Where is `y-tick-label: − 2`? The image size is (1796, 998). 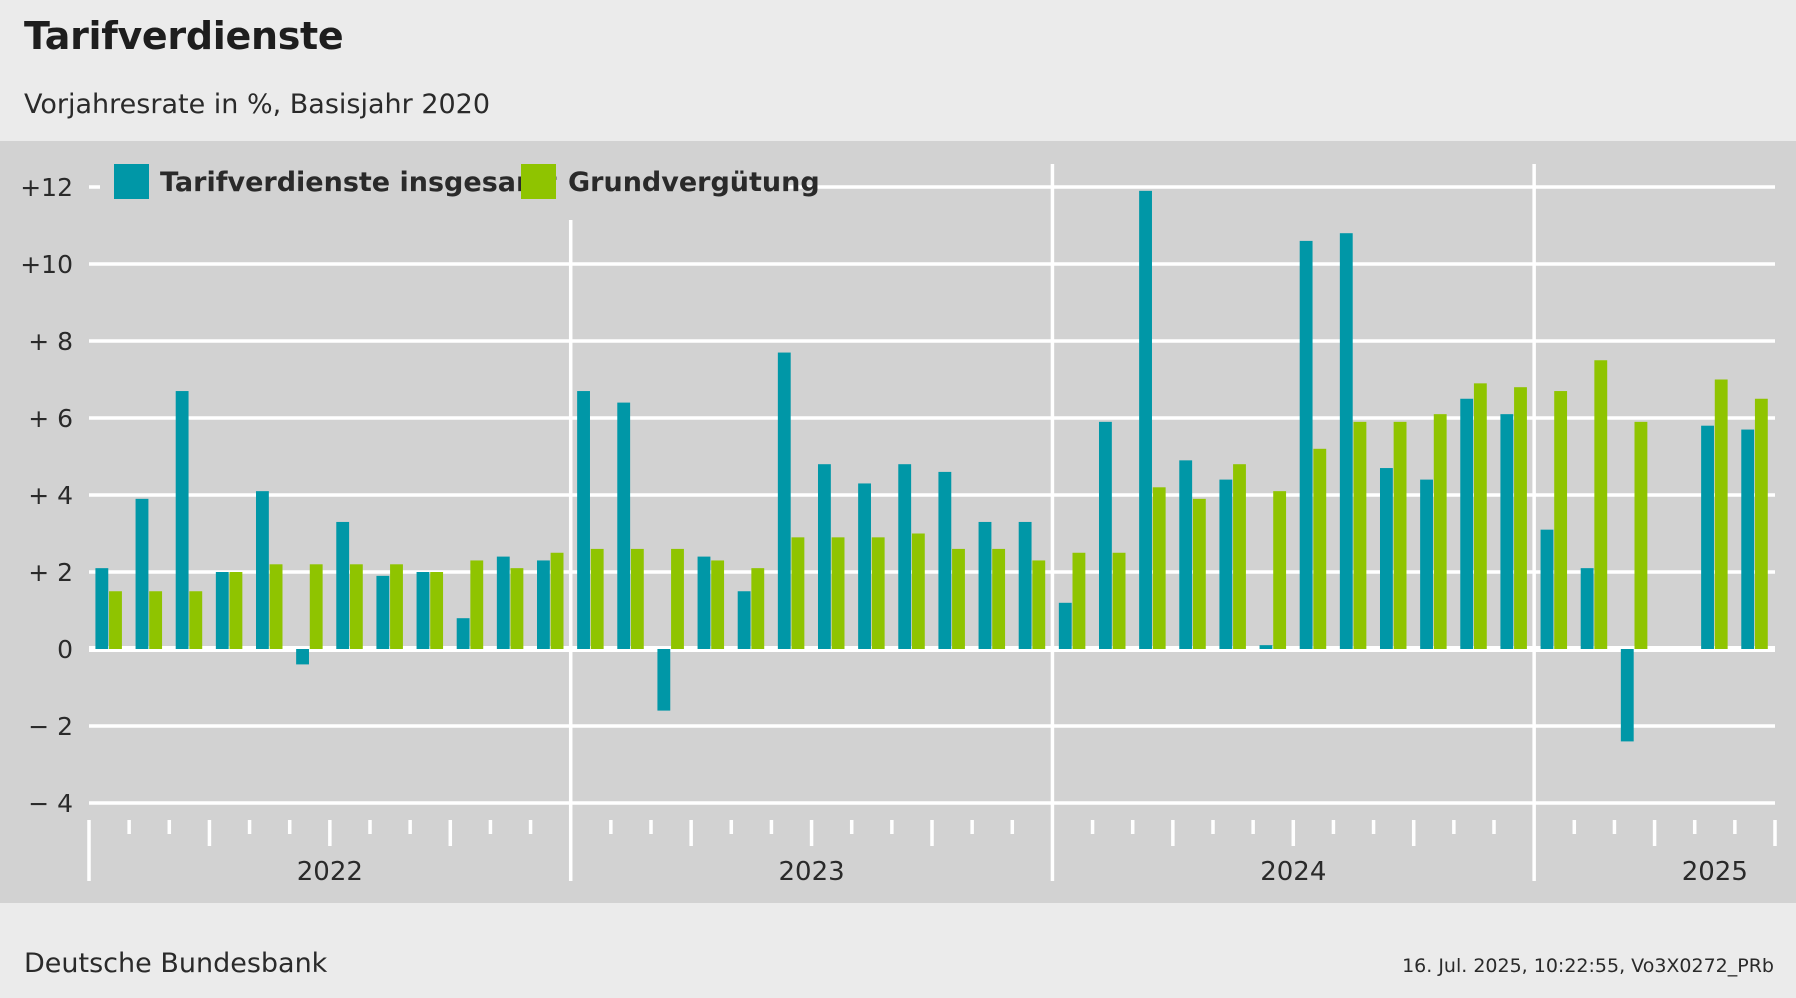 y-tick-label: − 2 is located at coordinates (50, 726).